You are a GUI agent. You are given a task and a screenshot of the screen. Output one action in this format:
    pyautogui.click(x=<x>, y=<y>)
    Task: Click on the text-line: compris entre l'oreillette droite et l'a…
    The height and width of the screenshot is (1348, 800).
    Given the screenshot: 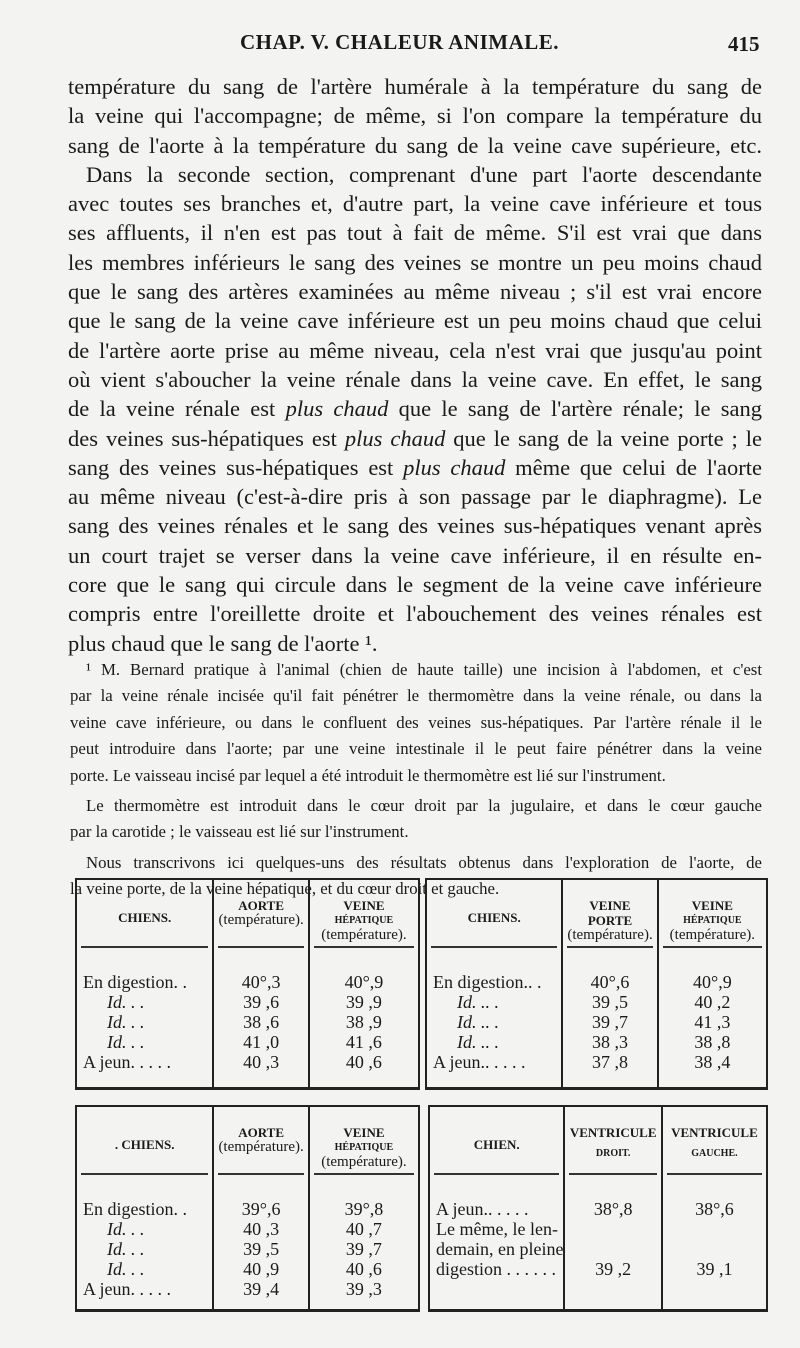 What is the action you would take?
    pyautogui.click(x=415, y=613)
    